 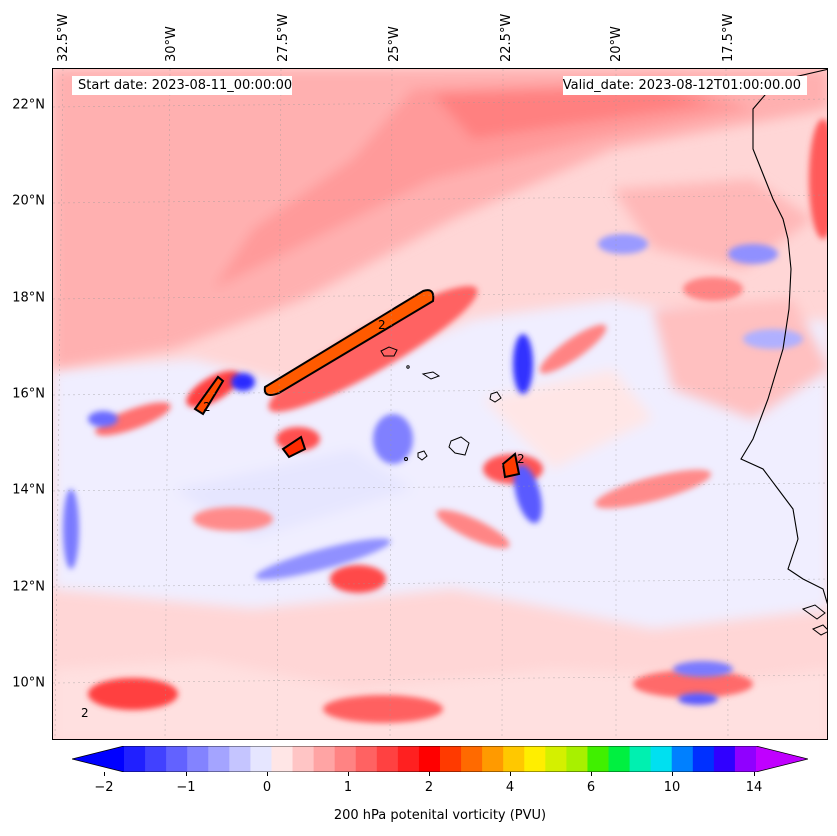 What do you see at coordinates (28, 201) in the screenshot?
I see `lat-label: 20°N` at bounding box center [28, 201].